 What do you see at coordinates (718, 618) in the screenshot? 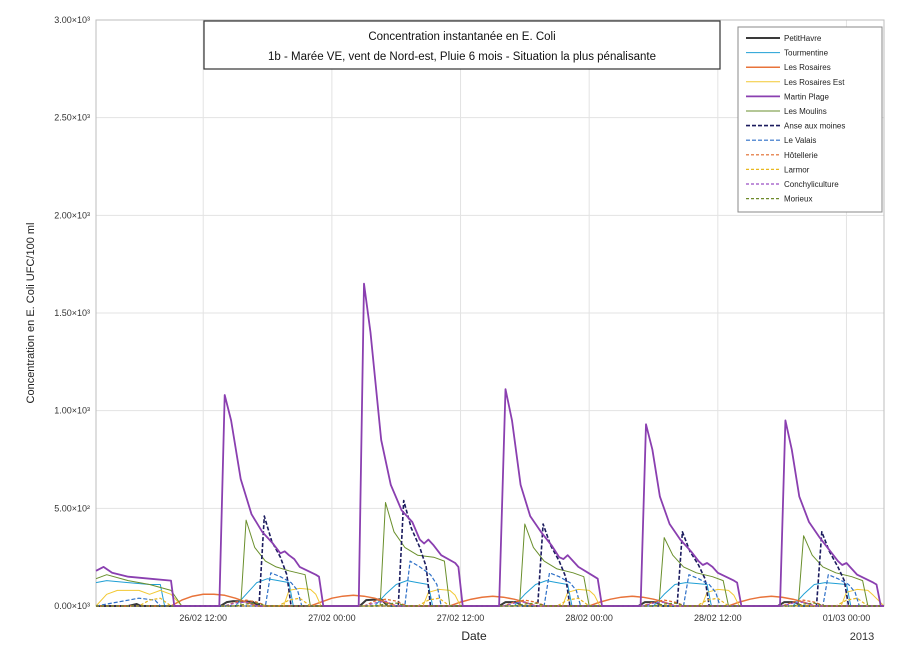
I see `x-tick-label: 28/02 12:00` at bounding box center [718, 618].